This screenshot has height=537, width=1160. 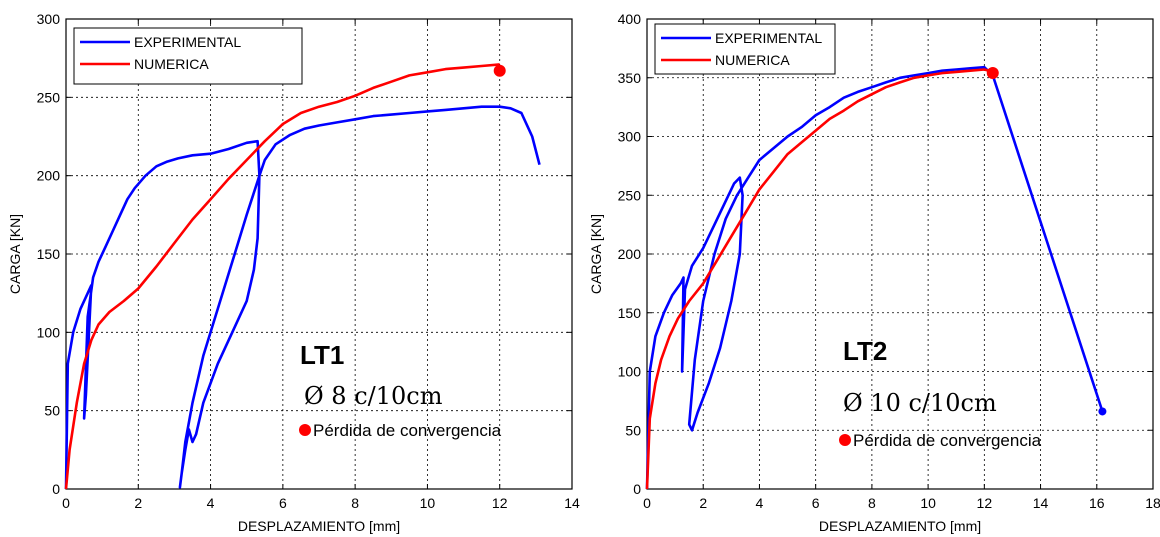 I want to click on reinforcement-formula: Ø 10 c/10cm, so click(x=920, y=403).